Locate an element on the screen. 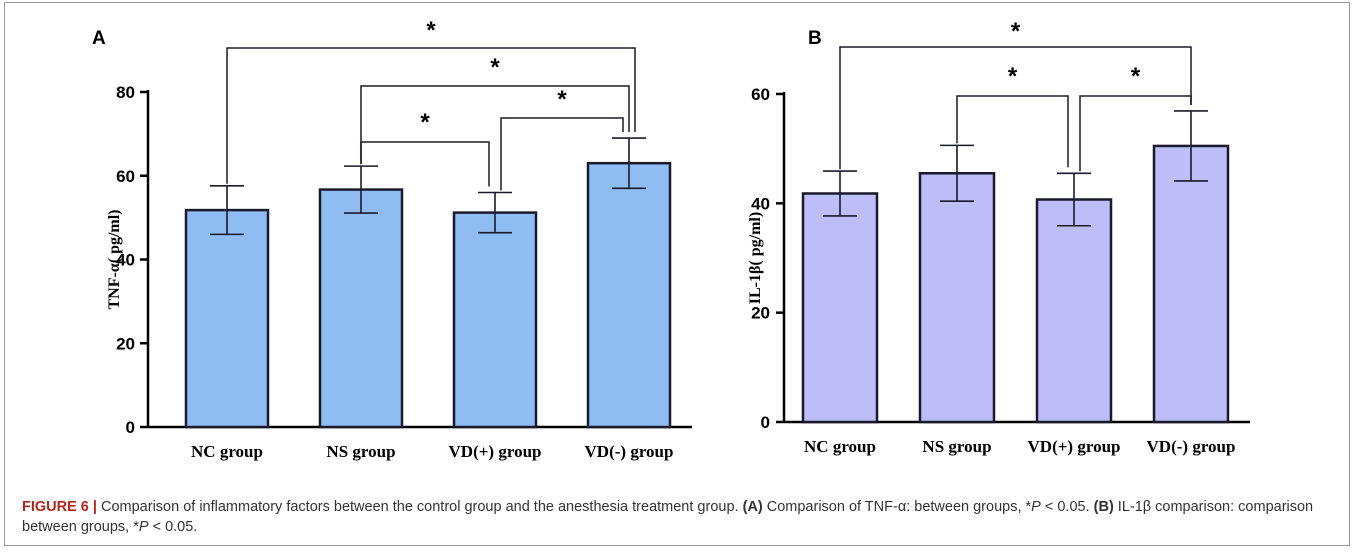 The image size is (1357, 552). y-axis-label: TNF-α( pg/ml) is located at coordinates (114, 259).